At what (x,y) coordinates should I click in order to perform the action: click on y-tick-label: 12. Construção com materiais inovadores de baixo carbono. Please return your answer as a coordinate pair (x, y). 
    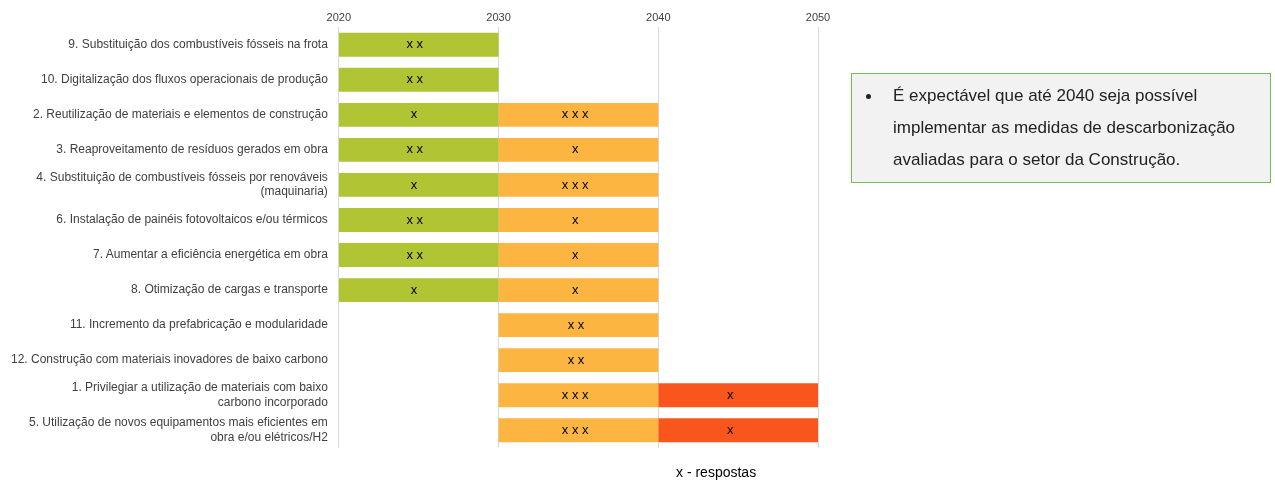
    Looking at the image, I should click on (170, 359).